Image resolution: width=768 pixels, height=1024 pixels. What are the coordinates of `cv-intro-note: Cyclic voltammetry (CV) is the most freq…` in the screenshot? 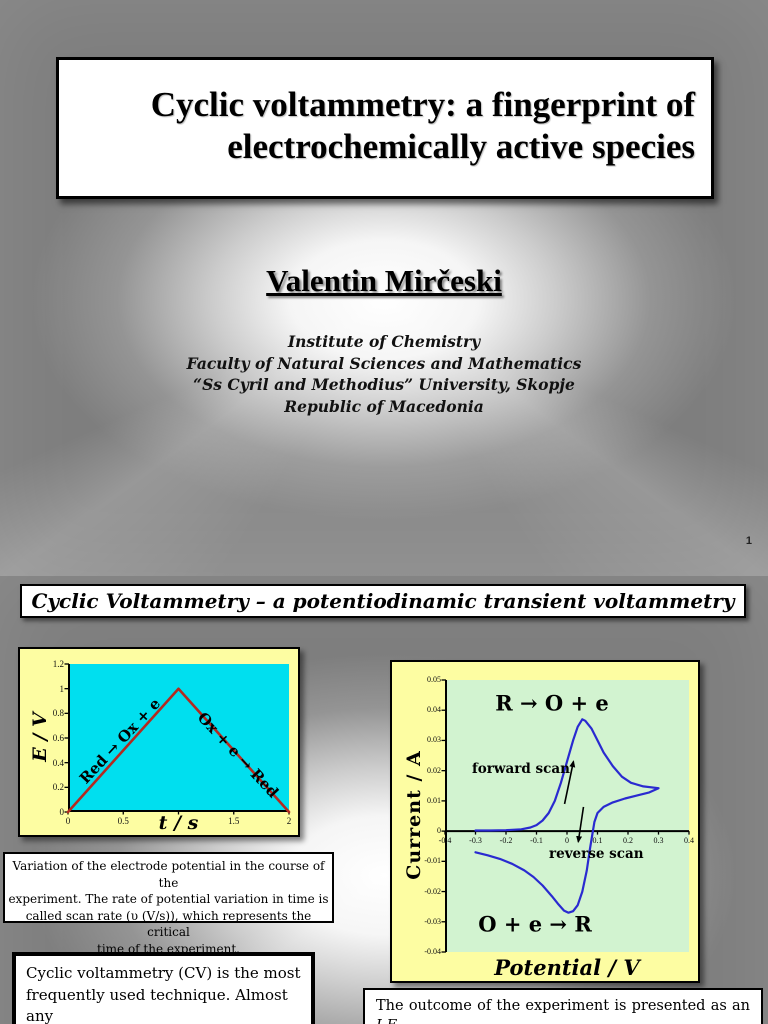 It's located at (163, 988).